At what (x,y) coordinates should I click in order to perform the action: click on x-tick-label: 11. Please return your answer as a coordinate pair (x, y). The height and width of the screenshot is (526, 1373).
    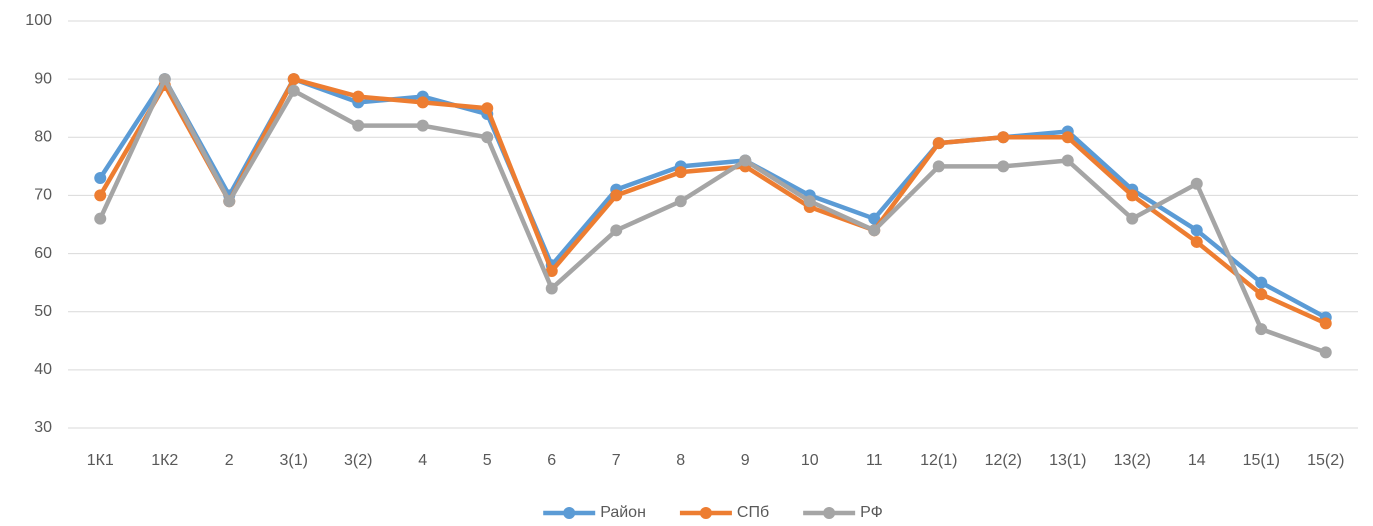
    Looking at the image, I should click on (874, 460).